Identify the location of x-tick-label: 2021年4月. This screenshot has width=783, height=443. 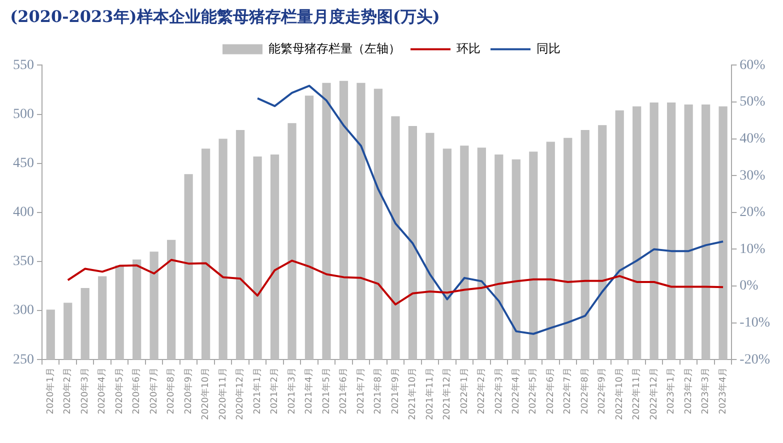
(309, 391).